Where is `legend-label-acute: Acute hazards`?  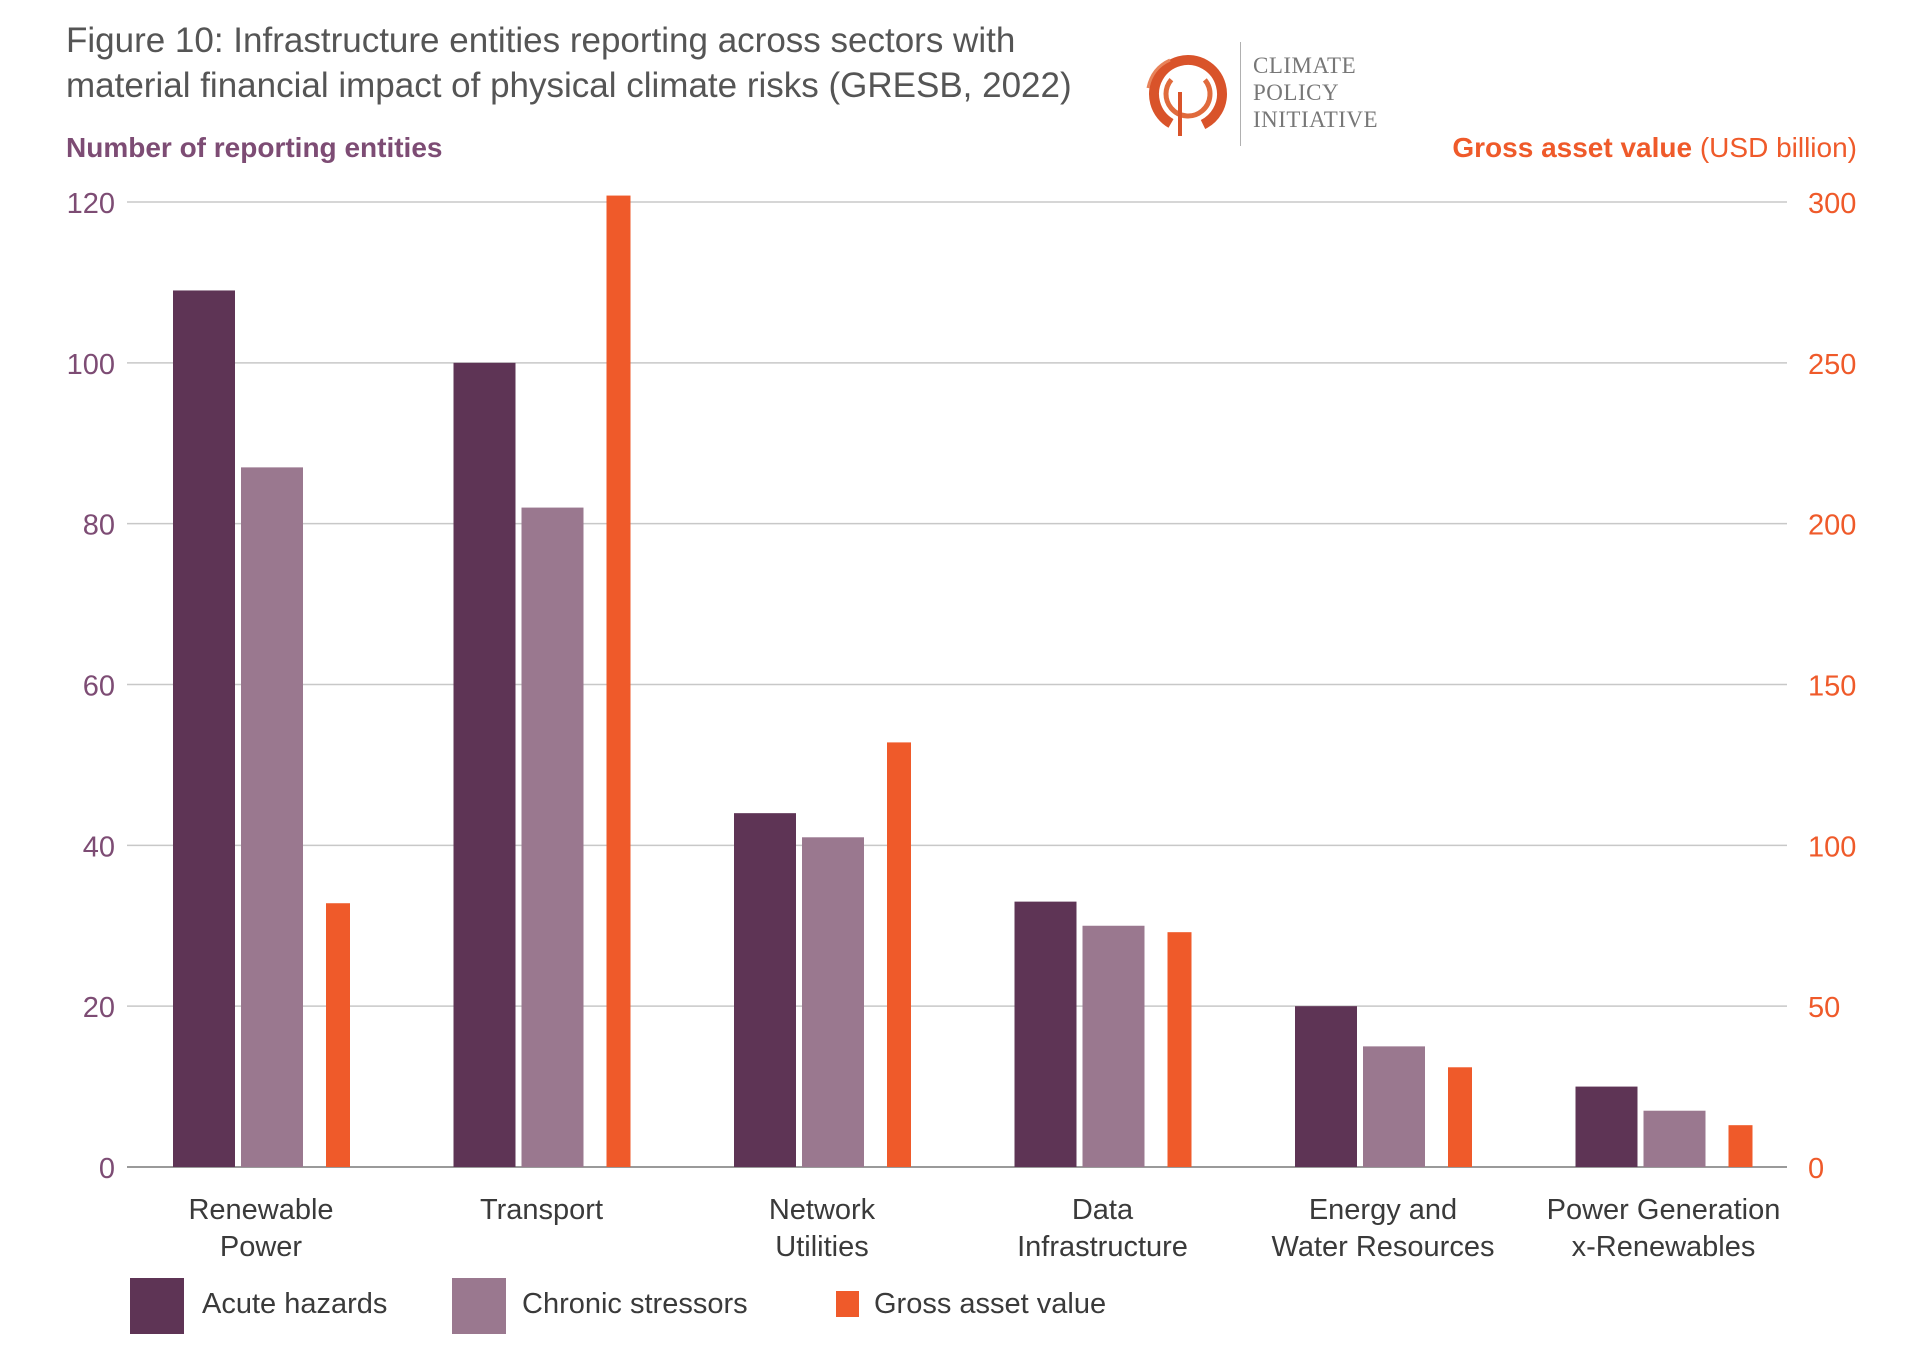 legend-label-acute: Acute hazards is located at coordinates (295, 1304).